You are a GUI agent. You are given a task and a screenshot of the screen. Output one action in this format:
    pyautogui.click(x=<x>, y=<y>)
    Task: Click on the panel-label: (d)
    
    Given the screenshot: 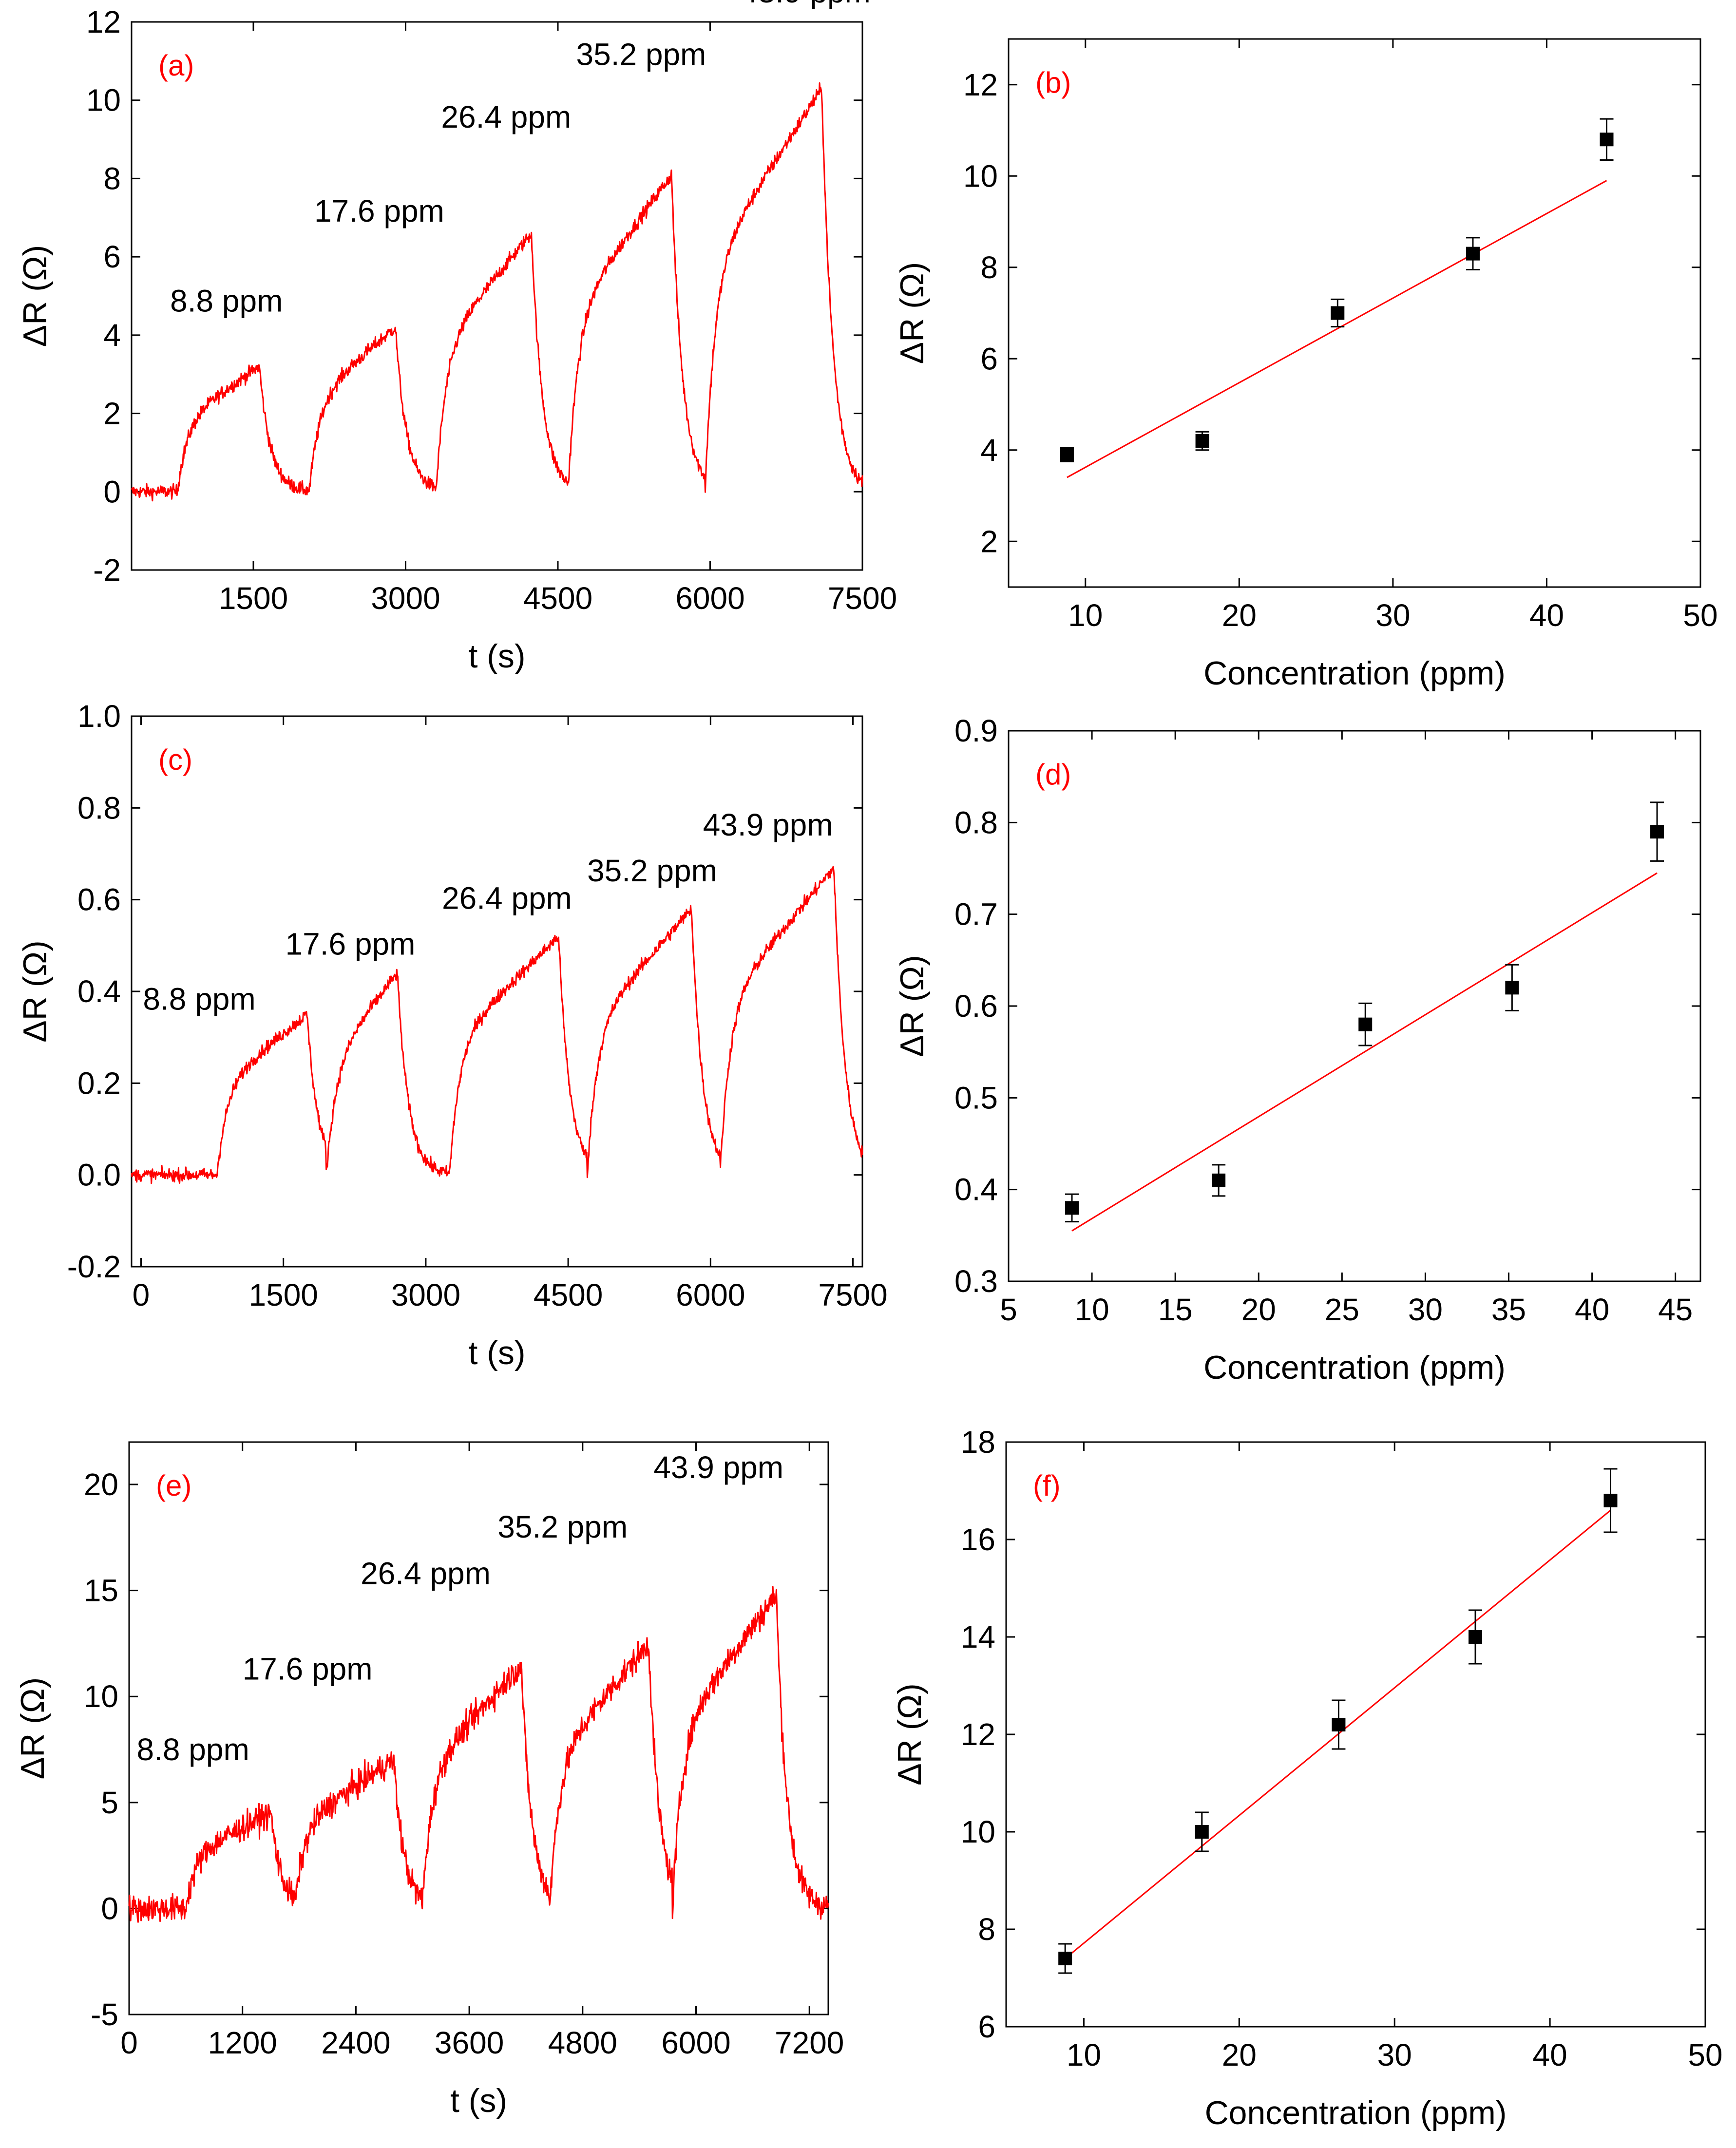 What is the action you would take?
    pyautogui.click(x=1053, y=774)
    